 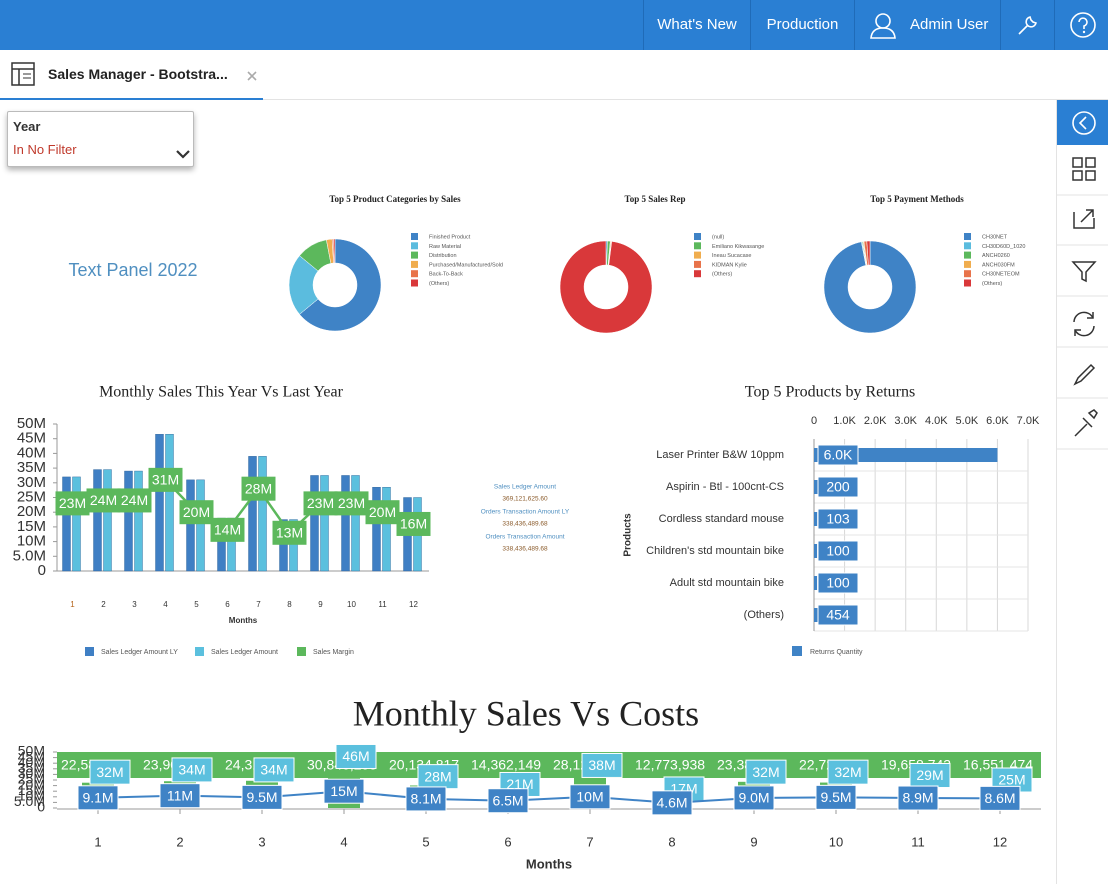 What do you see at coordinates (27, 126) in the screenshot?
I see `filter-label: Year` at bounding box center [27, 126].